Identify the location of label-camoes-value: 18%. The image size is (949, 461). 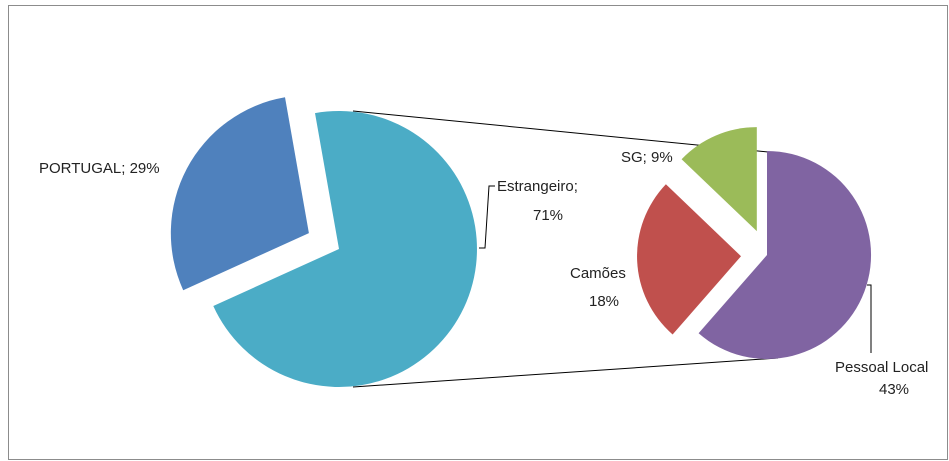
(604, 301).